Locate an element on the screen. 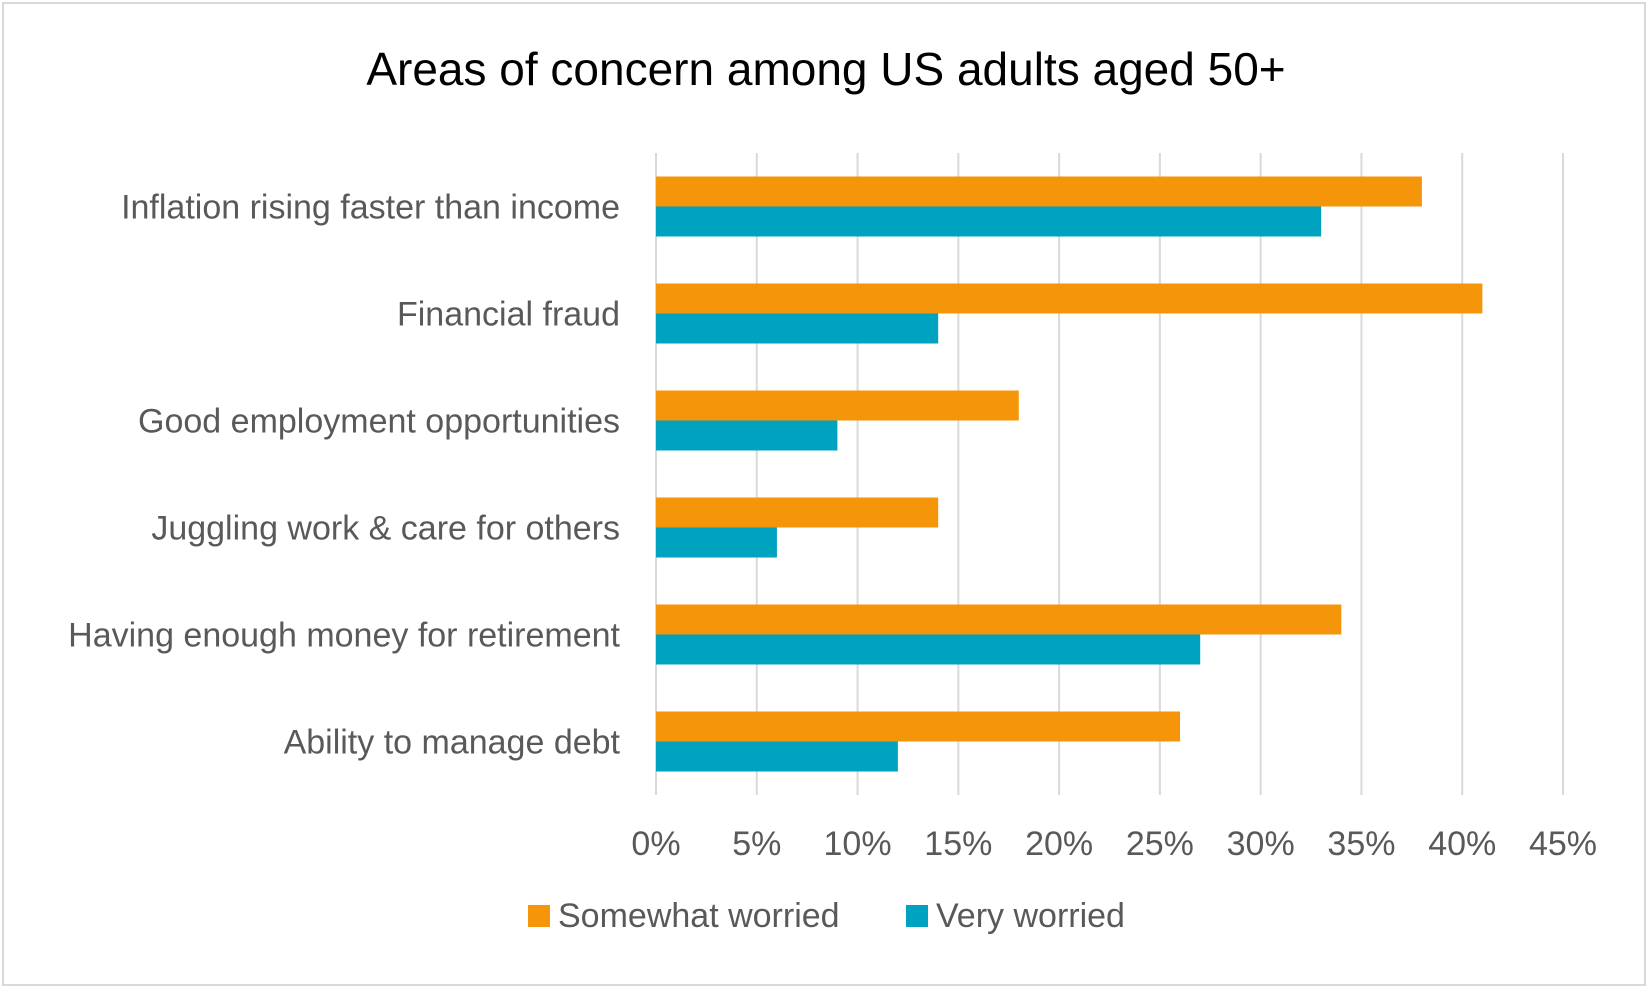 The width and height of the screenshot is (1652, 992). x-tick-label: 35% is located at coordinates (1361, 844).